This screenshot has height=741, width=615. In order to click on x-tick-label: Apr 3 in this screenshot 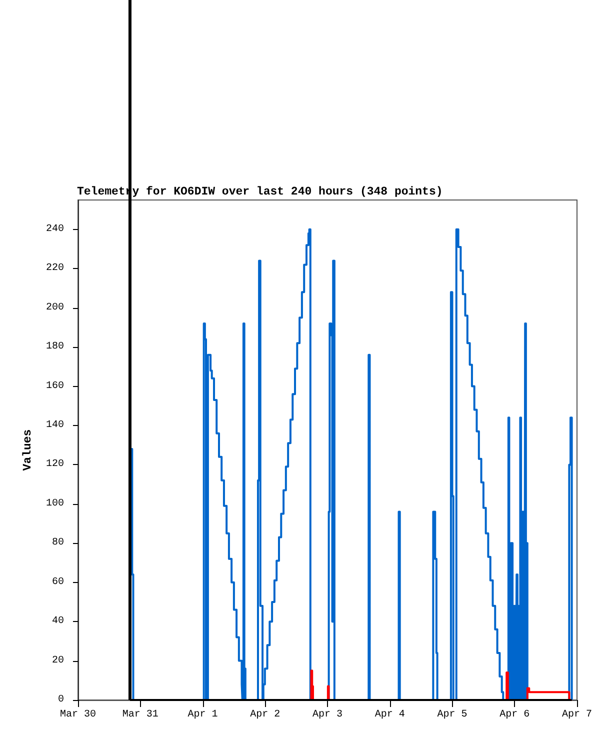, I will do `click(327, 715)`.